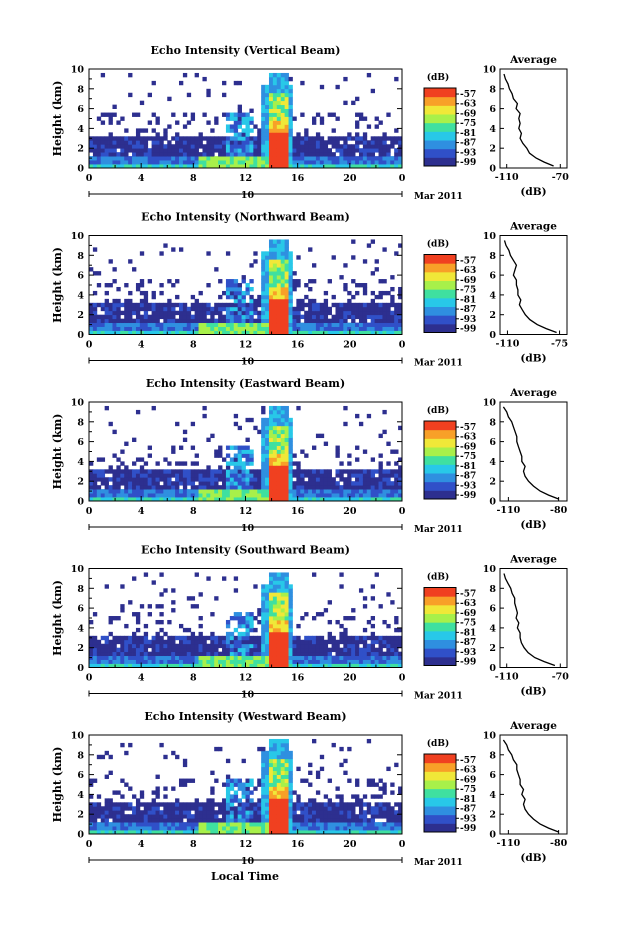  What do you see at coordinates (80, 335) in the screenshot?
I see `y-tick-label: 0` at bounding box center [80, 335].